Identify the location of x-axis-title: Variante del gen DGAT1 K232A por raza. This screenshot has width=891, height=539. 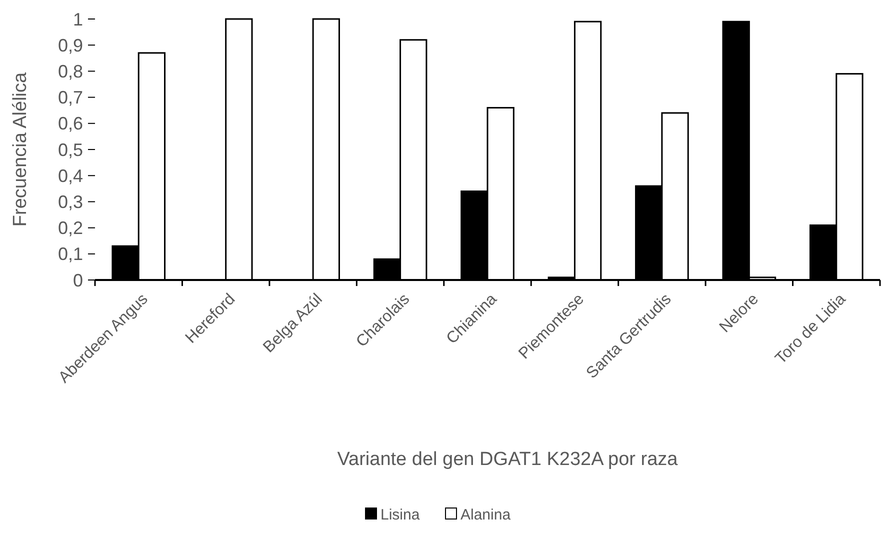
(507, 459).